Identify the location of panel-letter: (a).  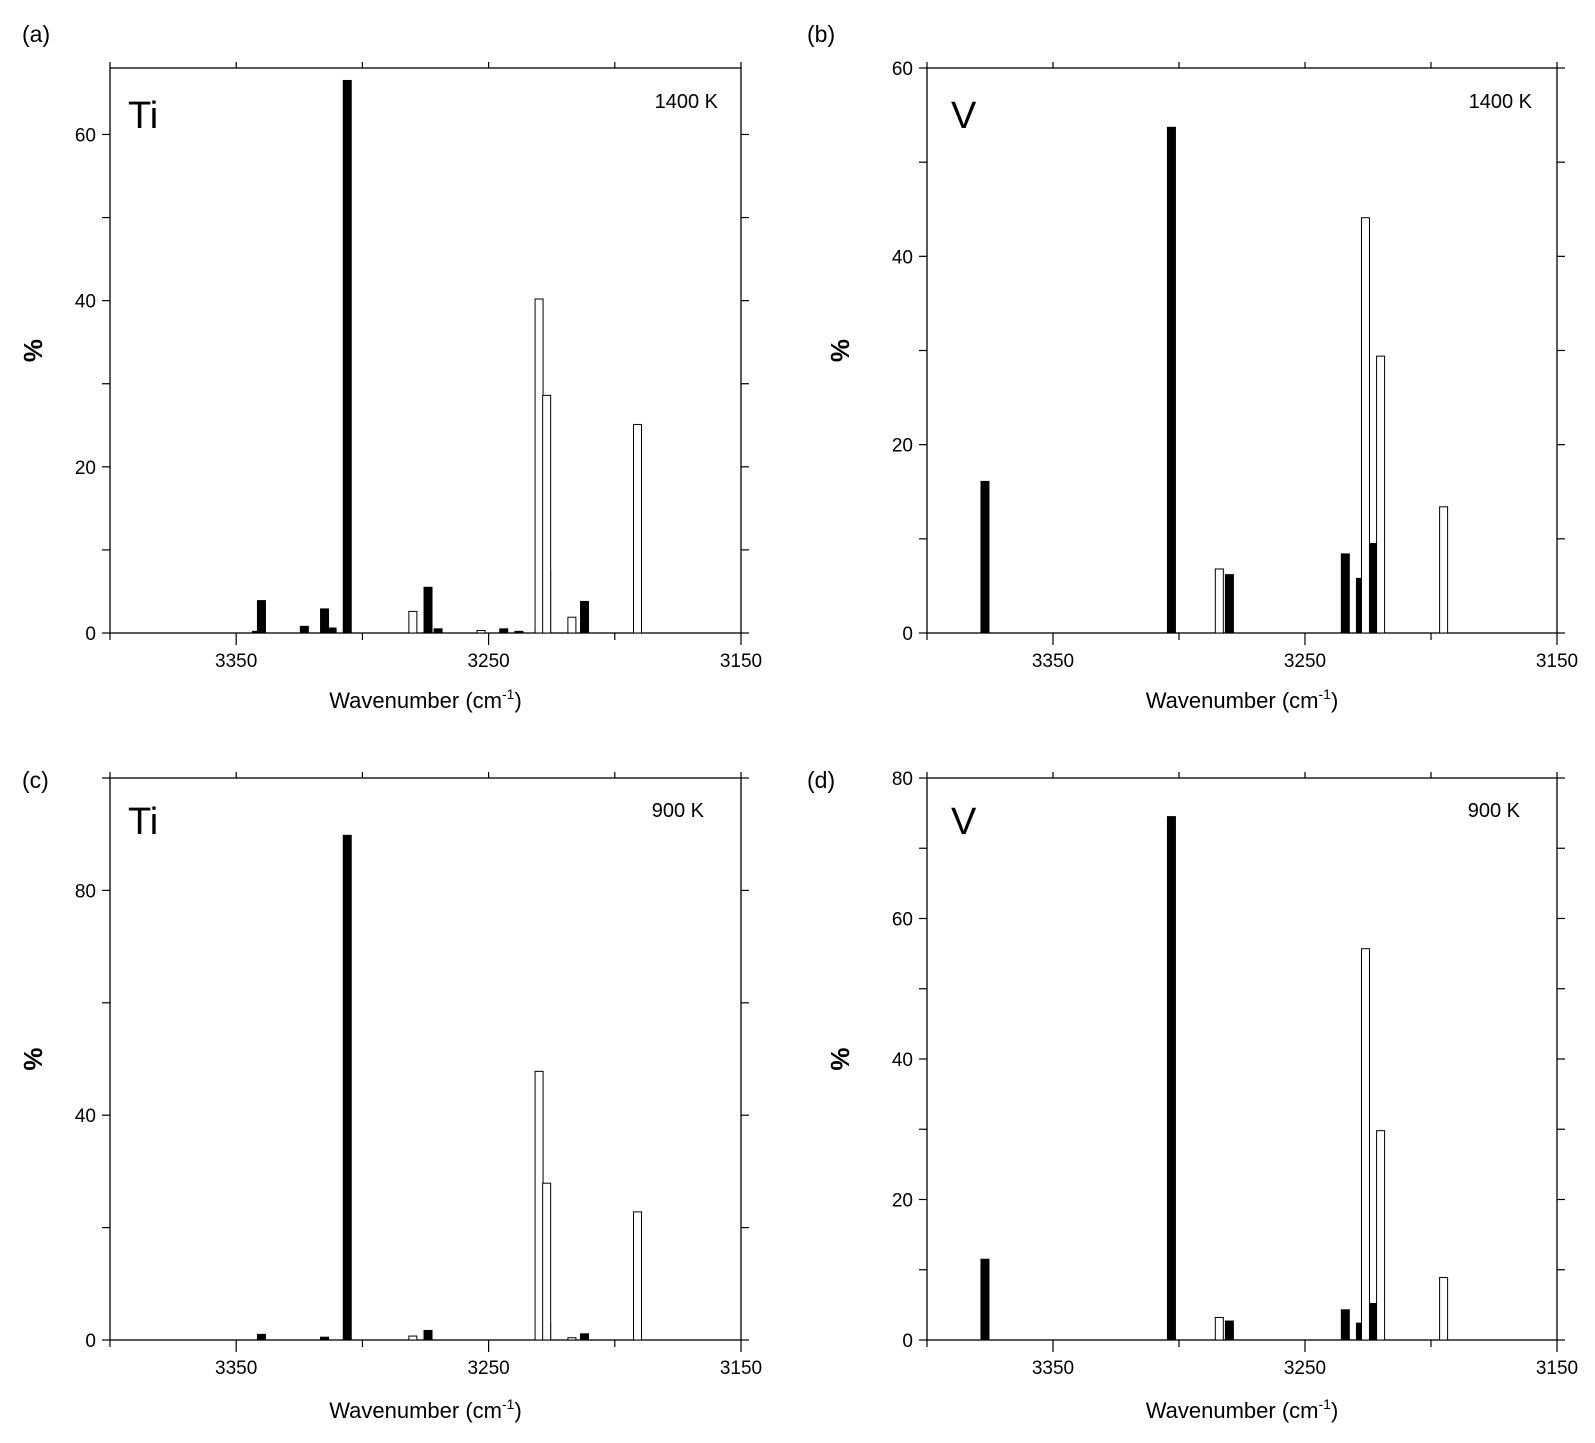
(36, 34).